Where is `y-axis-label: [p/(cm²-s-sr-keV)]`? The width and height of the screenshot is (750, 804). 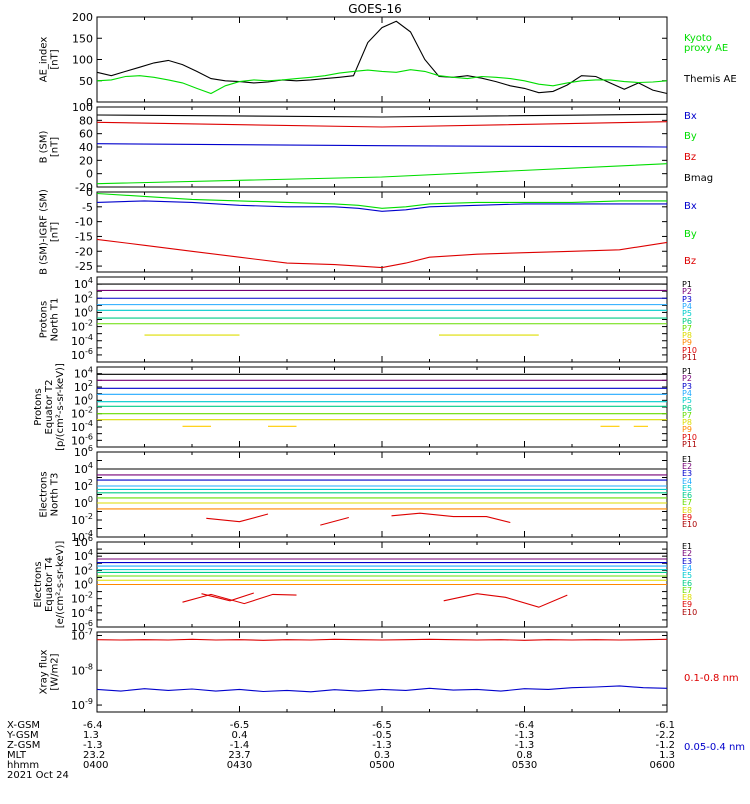
y-axis-label: [p/(cm²-s-sr-keV)] is located at coordinates (60, 407).